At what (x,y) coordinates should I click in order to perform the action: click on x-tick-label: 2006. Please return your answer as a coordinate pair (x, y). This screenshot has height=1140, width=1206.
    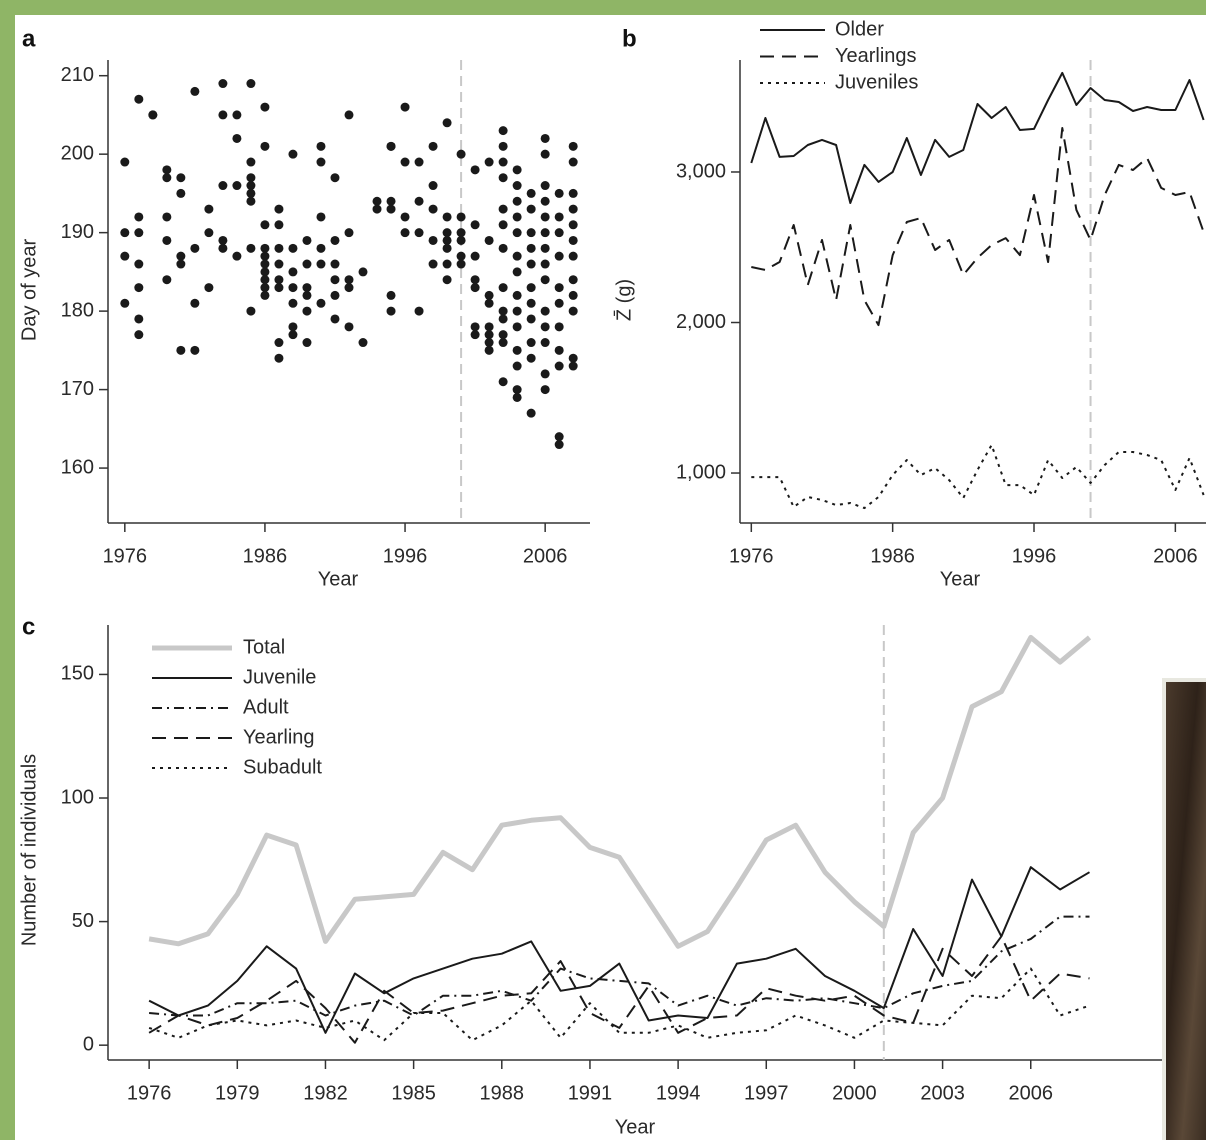
    Looking at the image, I should click on (1031, 1093).